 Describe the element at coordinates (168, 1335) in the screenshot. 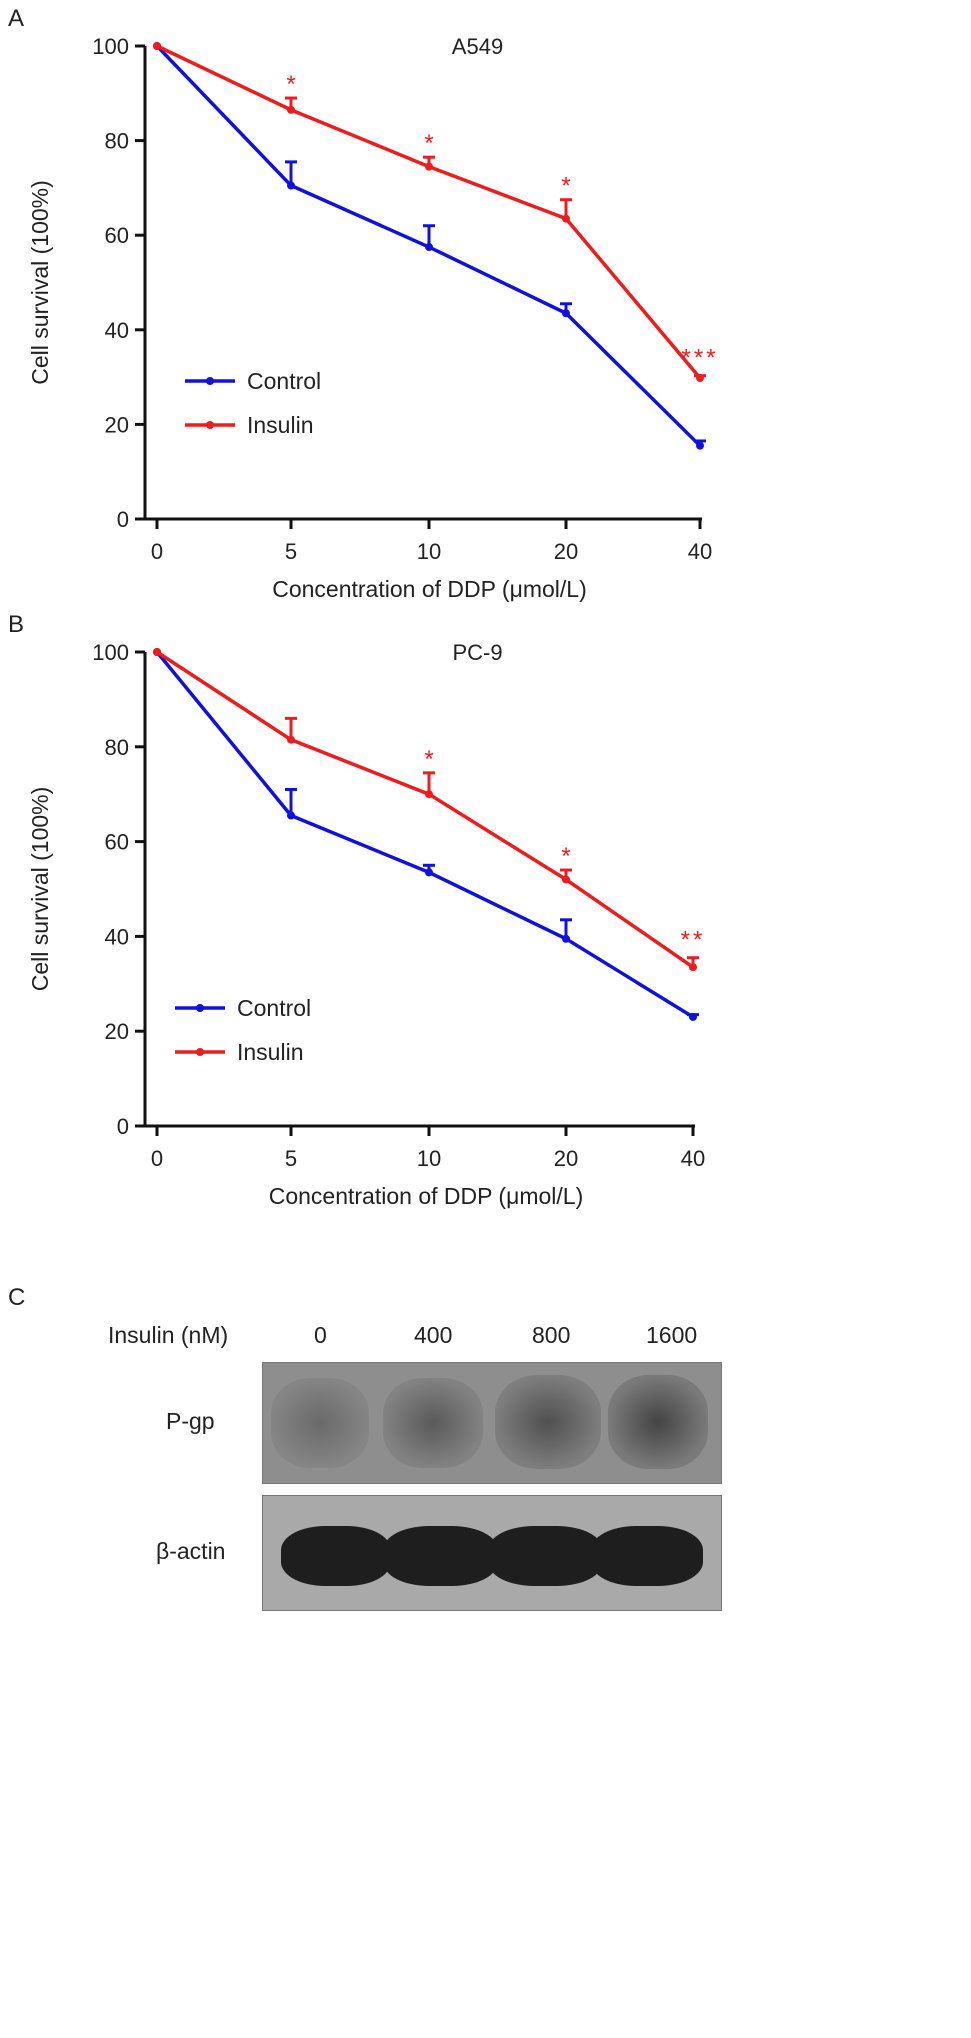

I see `blot-header: Insulin (nM)` at that location.